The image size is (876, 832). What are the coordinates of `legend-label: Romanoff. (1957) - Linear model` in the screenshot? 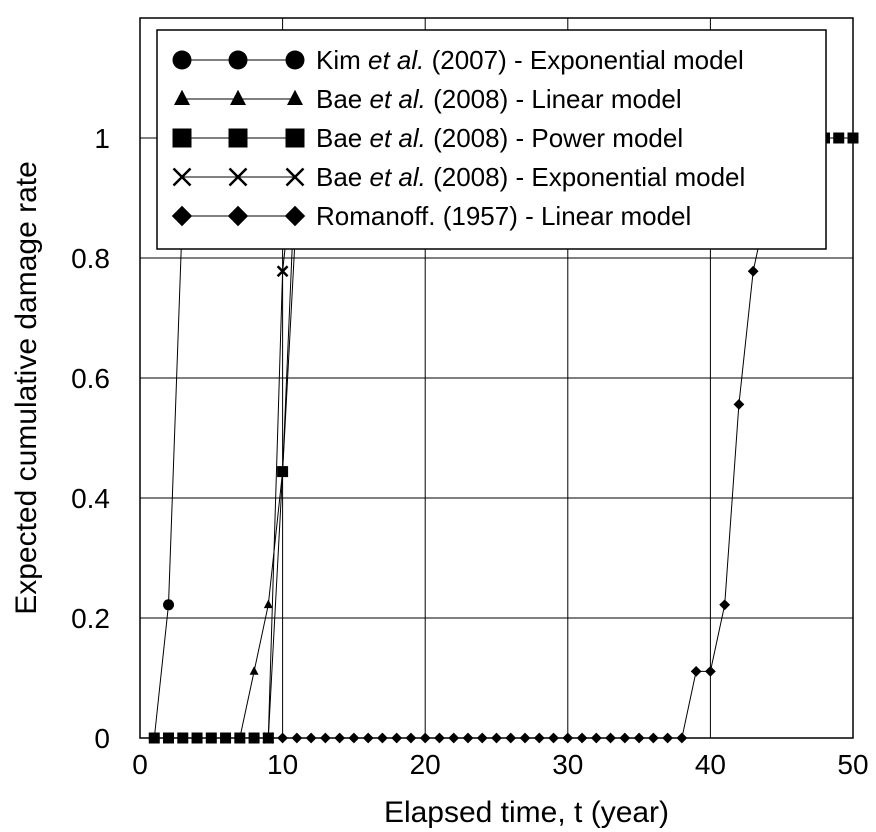 It's located at (503, 216).